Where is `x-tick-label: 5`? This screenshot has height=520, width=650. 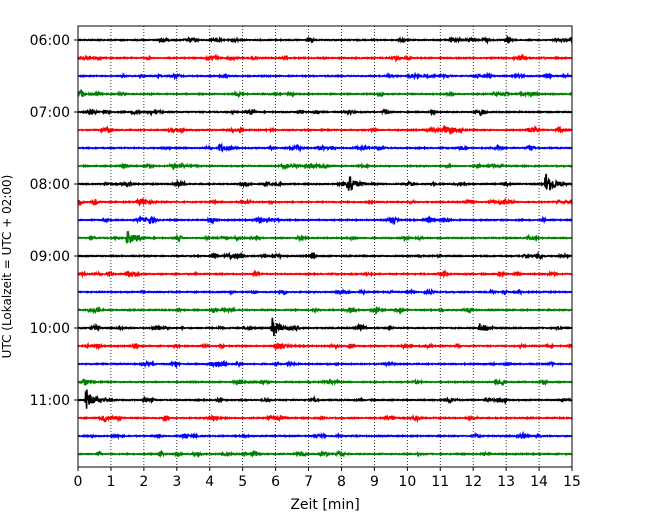
x-tick-label: 5 is located at coordinates (242, 482).